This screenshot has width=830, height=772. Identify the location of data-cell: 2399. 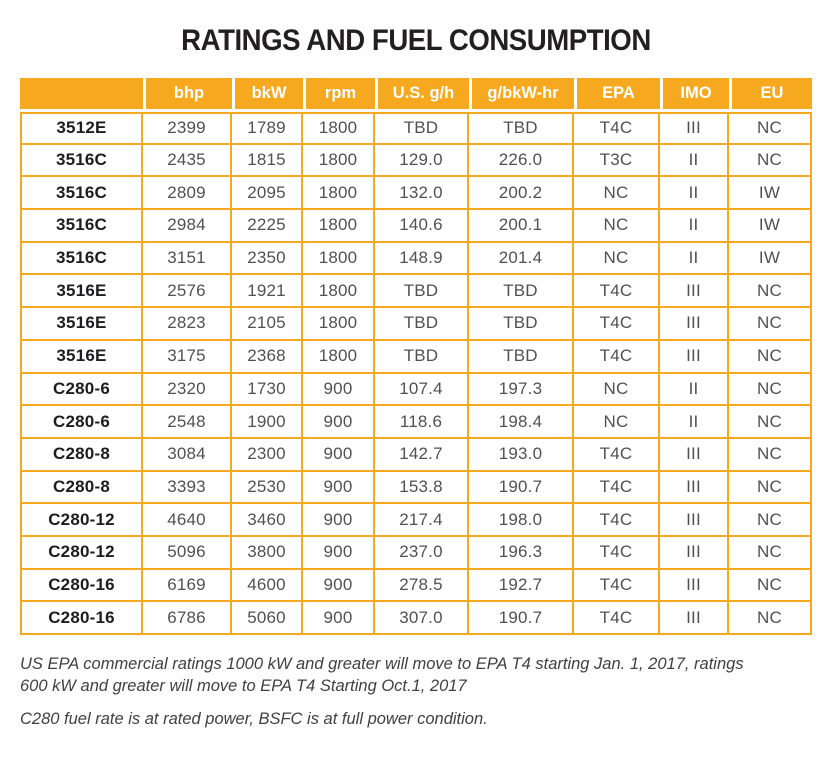
(187, 128).